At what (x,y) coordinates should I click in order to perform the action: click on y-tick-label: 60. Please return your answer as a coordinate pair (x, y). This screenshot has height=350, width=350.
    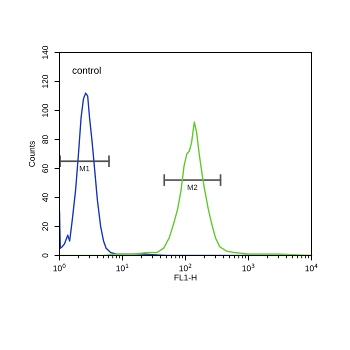
    Looking at the image, I should click on (45, 168).